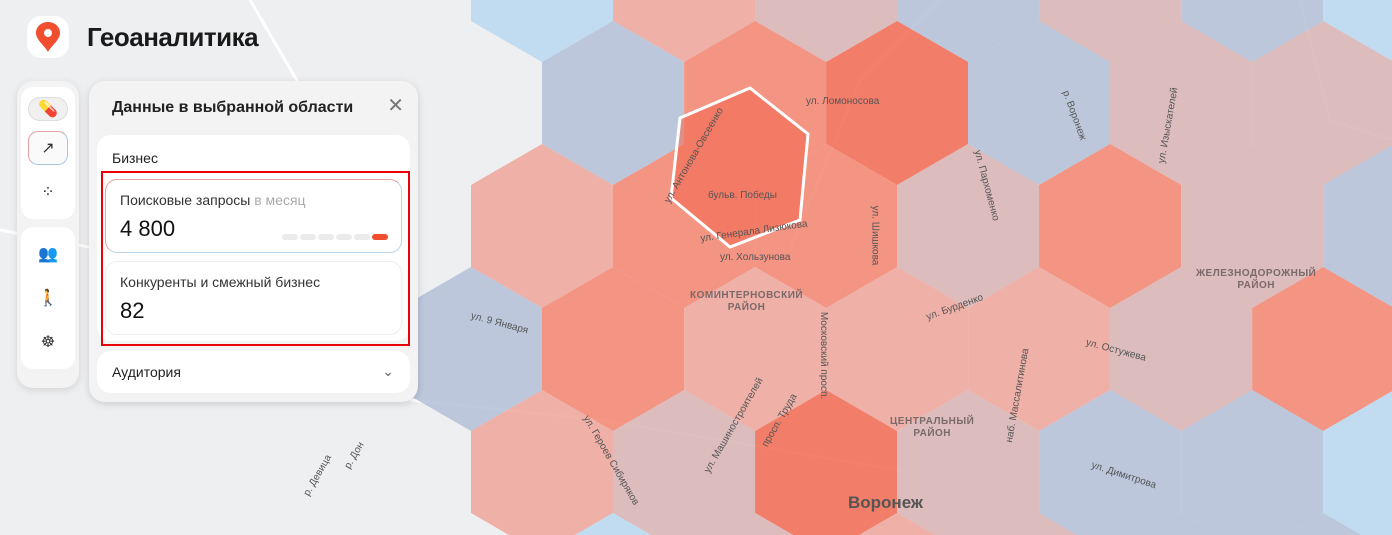 This screenshot has width=1392, height=535. What do you see at coordinates (747, 301) in the screenshot?
I see `district-label: КОМИНТЕРНОВСКИЙ РАЙОН` at bounding box center [747, 301].